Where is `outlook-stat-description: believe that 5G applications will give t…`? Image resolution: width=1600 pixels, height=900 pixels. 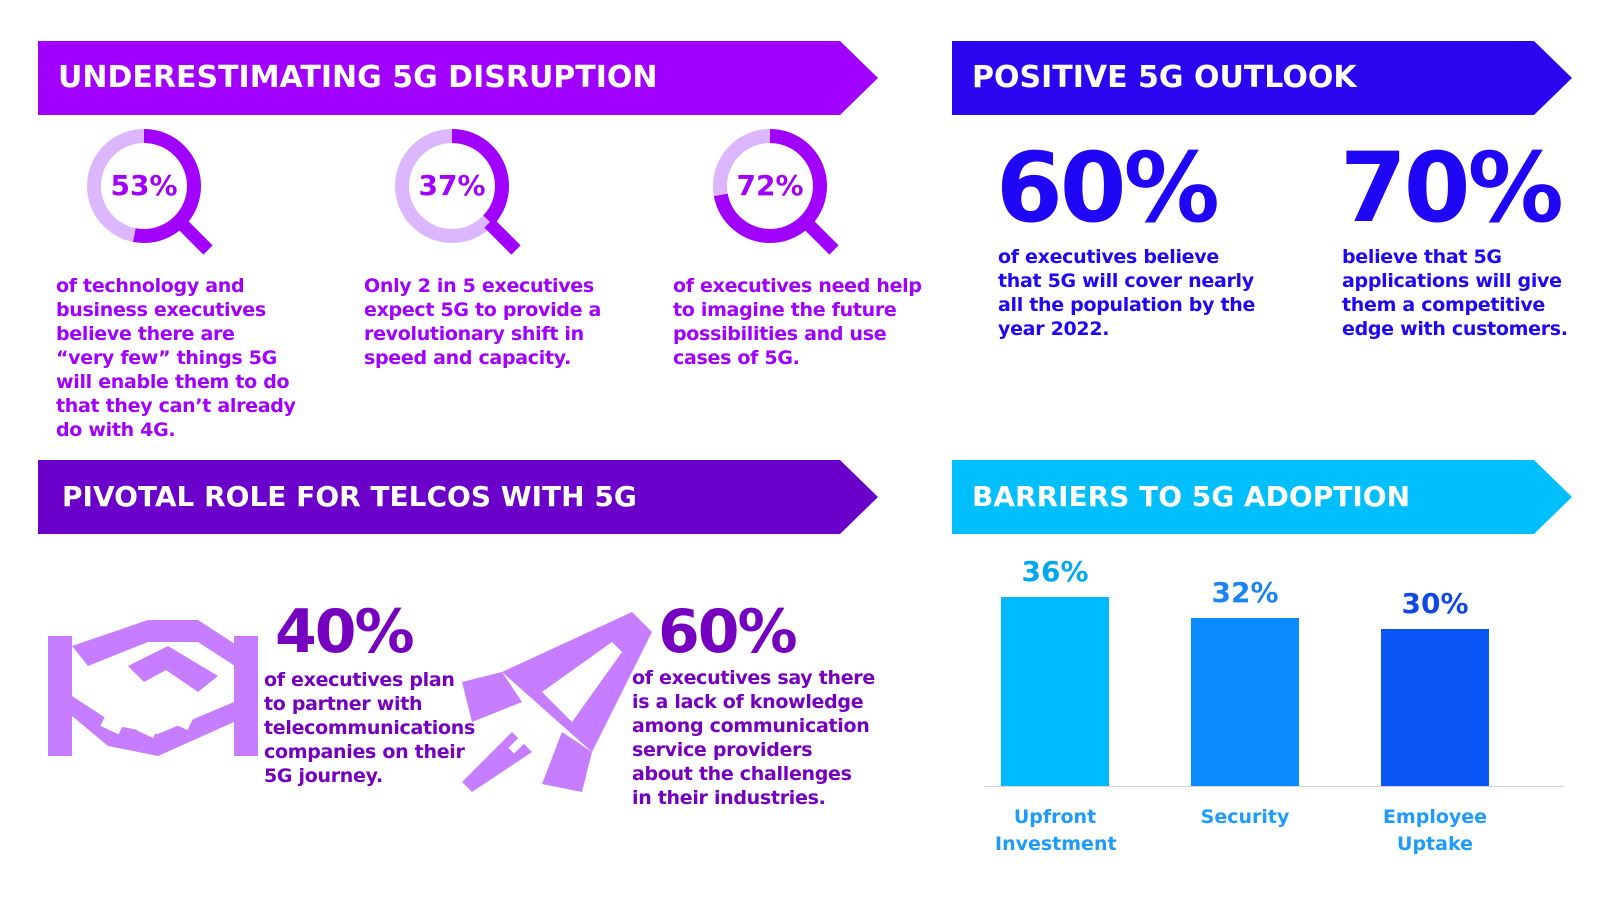 outlook-stat-description: believe that 5G applications will give t… is located at coordinates (1455, 293).